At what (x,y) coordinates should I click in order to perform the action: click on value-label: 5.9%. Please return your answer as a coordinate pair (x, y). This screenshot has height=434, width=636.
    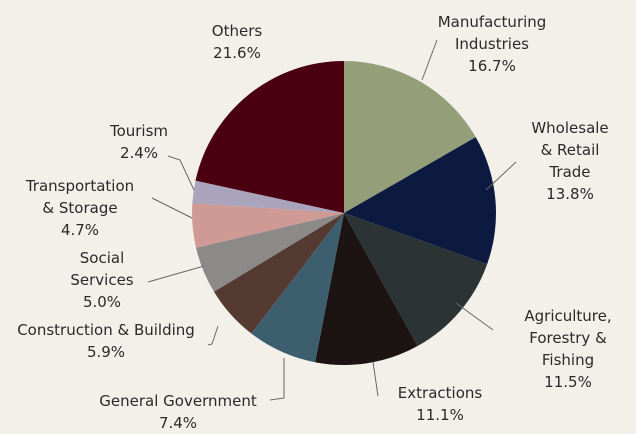
    Looking at the image, I should click on (106, 352).